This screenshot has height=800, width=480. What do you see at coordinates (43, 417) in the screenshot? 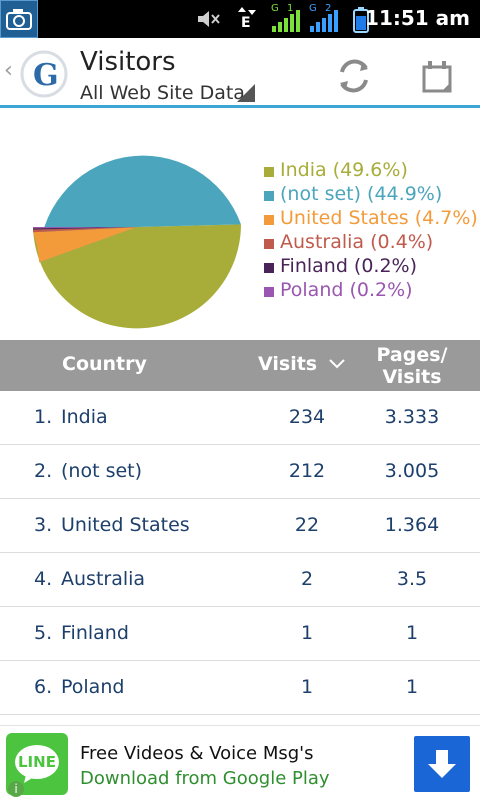
I see `row-rank: 1.` at bounding box center [43, 417].